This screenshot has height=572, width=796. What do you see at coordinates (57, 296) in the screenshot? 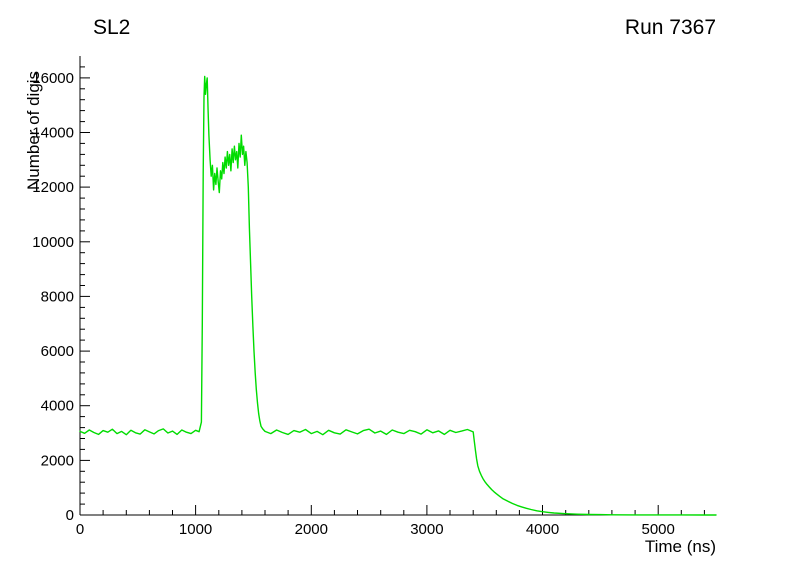
I see `y-tick-label: 8000` at bounding box center [57, 296].